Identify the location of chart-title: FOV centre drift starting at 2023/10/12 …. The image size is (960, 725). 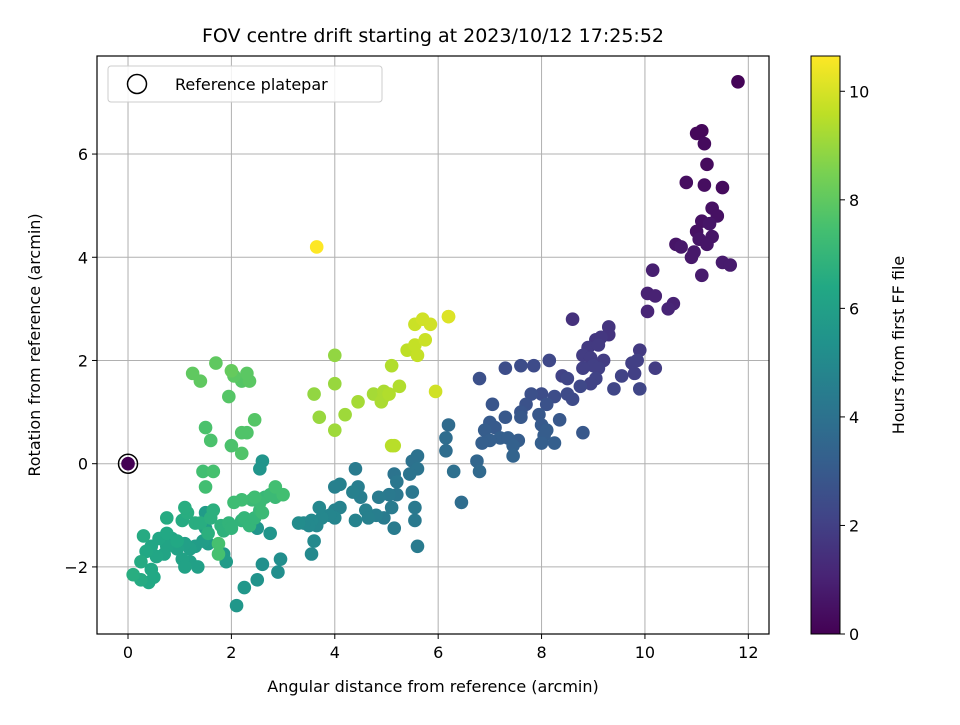
(433, 36).